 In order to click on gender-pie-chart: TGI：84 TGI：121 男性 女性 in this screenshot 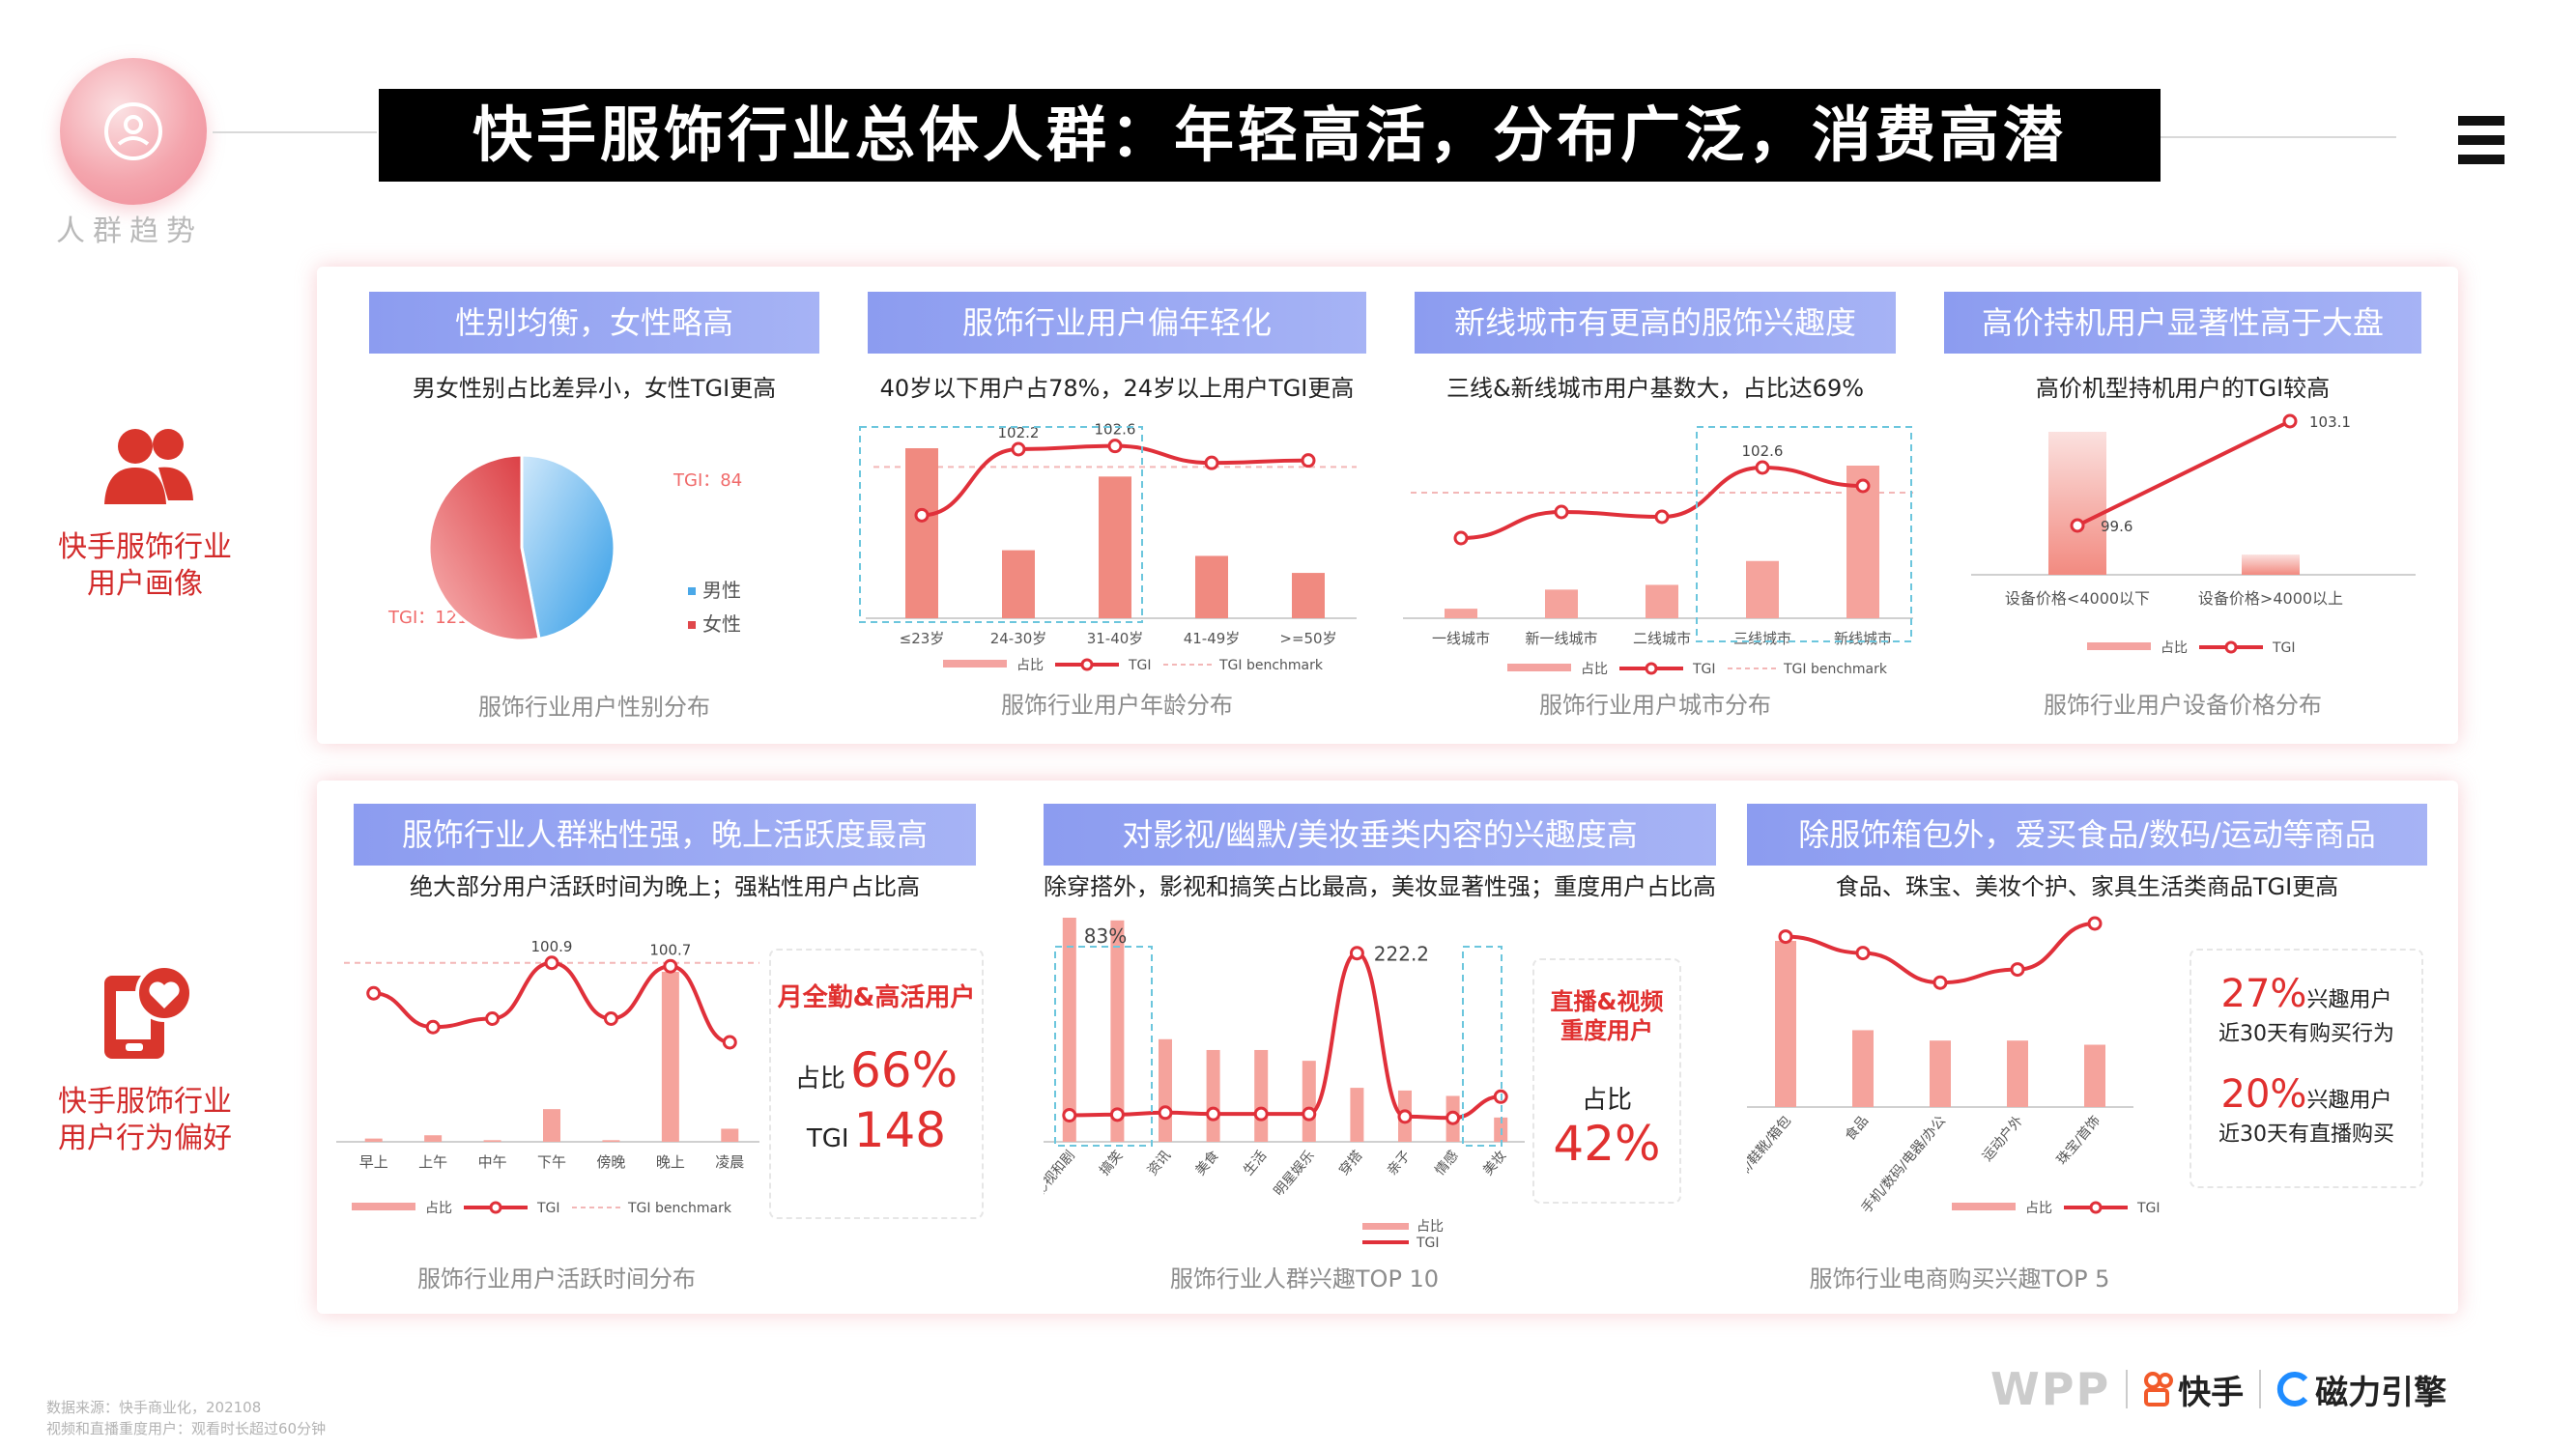, I will do `click(564, 547)`.